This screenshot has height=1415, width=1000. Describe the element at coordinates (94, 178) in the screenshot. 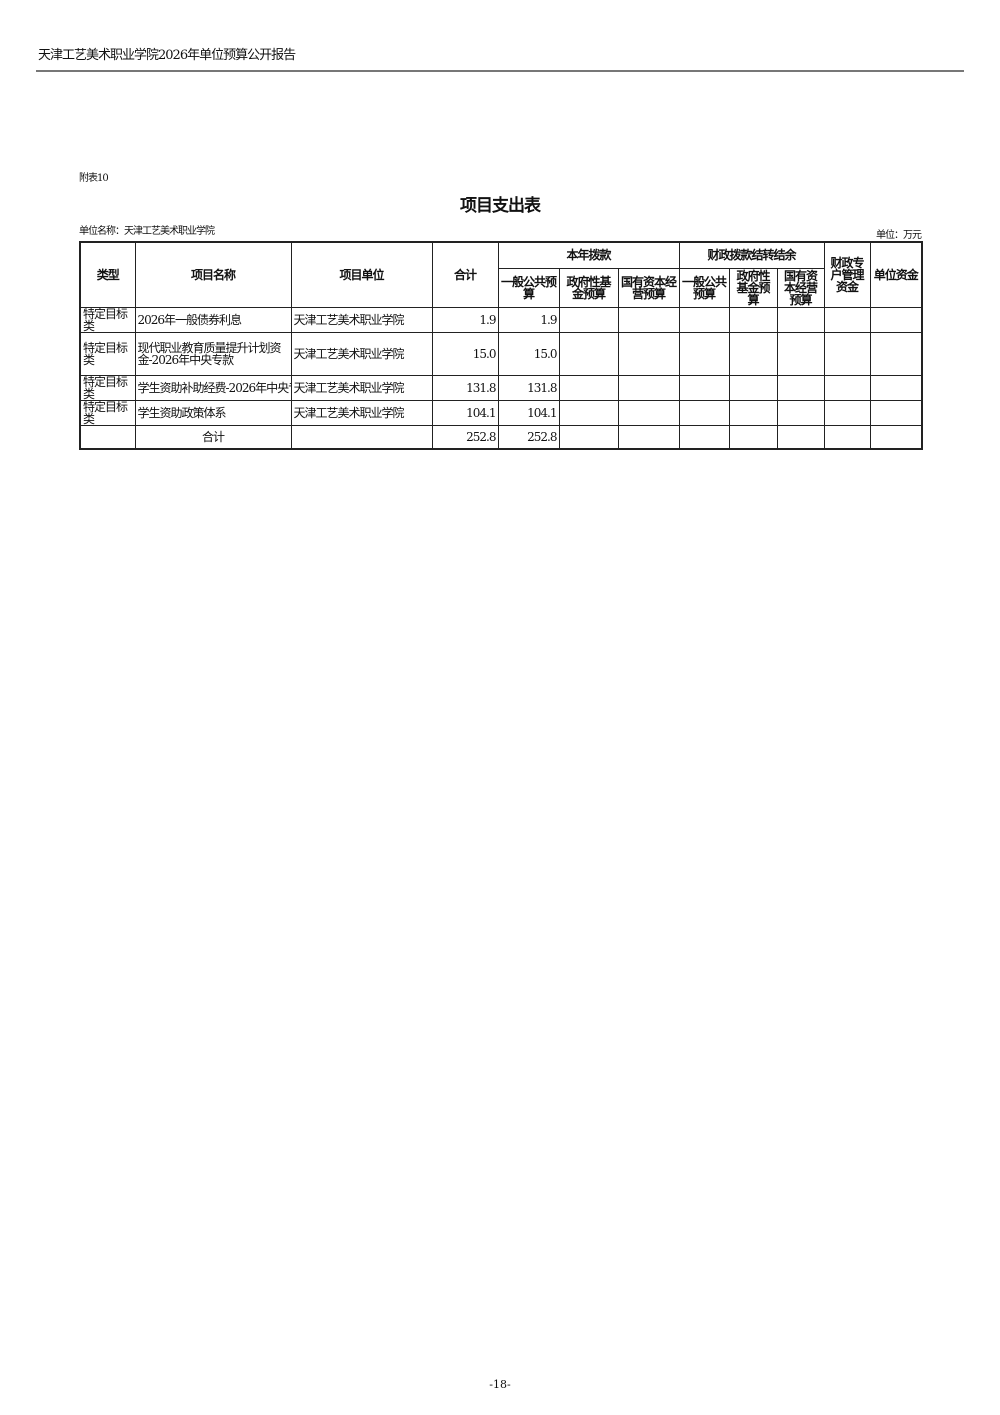

I see `attachment-label: 附表10` at that location.